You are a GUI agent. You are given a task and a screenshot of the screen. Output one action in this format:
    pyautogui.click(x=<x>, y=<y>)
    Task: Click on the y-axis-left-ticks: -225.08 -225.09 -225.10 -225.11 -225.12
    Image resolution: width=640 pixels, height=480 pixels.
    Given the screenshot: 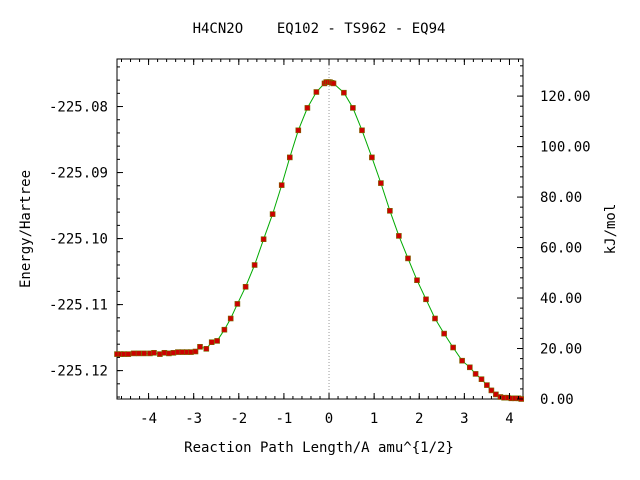 What is the action you would take?
    pyautogui.click(x=86, y=232)
    